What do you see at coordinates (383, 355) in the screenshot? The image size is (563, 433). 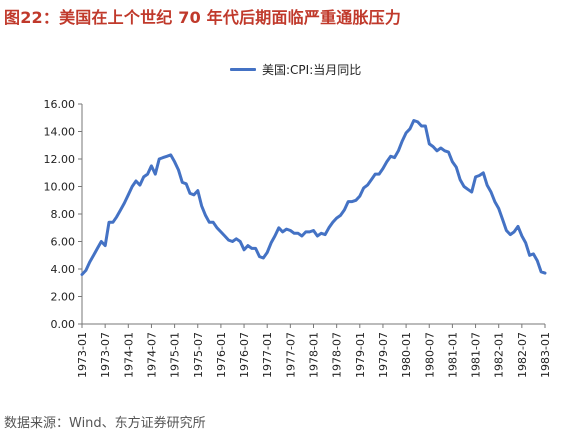 I see `x-tick-label: 1979-07` at bounding box center [383, 355].